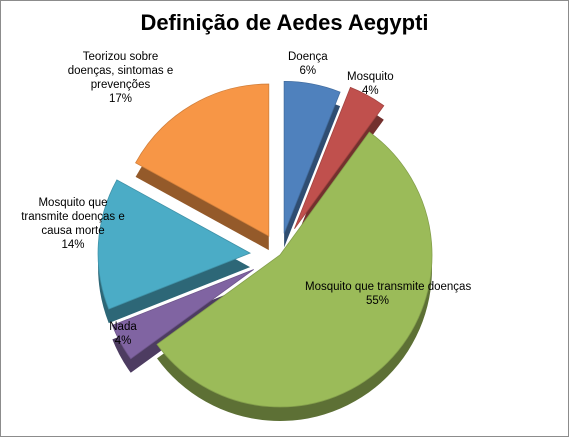  What do you see at coordinates (123, 334) in the screenshot?
I see `label-nada: Nada 4%` at bounding box center [123, 334].